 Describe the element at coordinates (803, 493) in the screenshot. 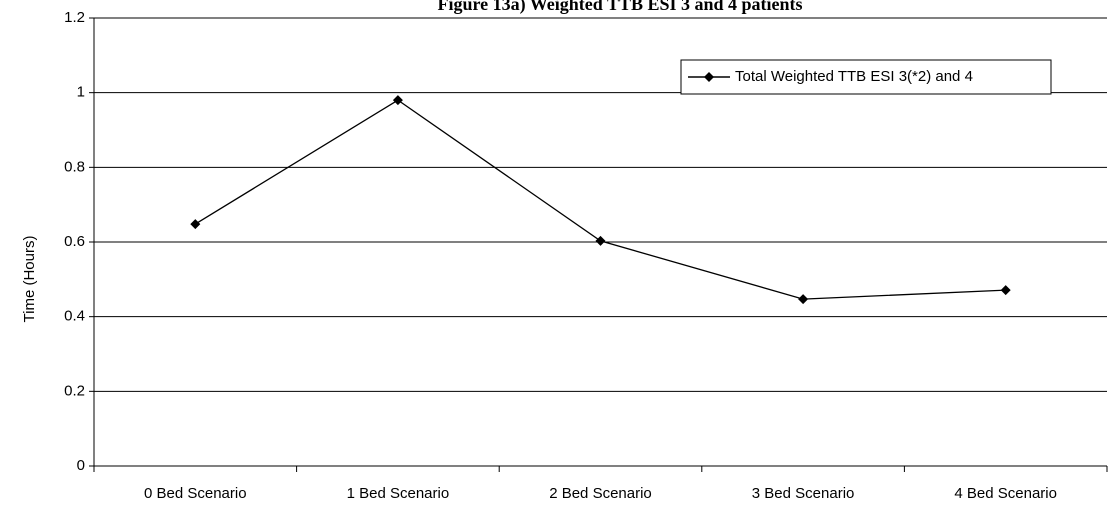

I see `x-category-label: 3 Bed Scenario` at that location.